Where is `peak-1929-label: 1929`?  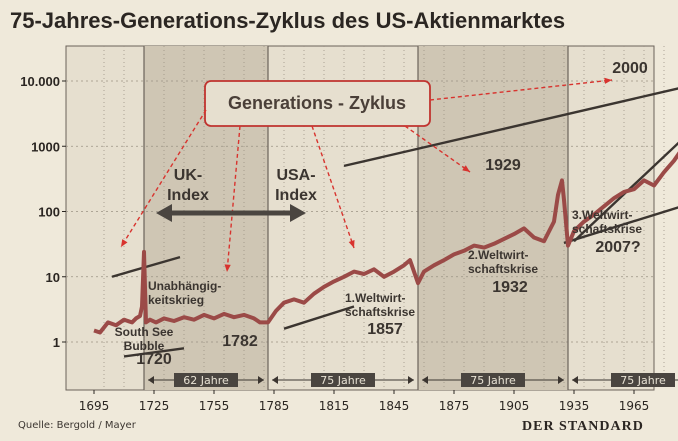
peak-1929-label: 1929 is located at coordinates (503, 165).